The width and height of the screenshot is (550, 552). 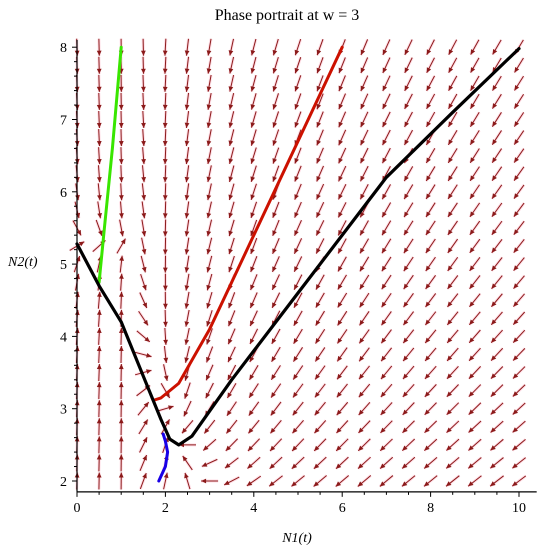 What do you see at coordinates (342, 508) in the screenshot?
I see `x-tick-label: 6` at bounding box center [342, 508].